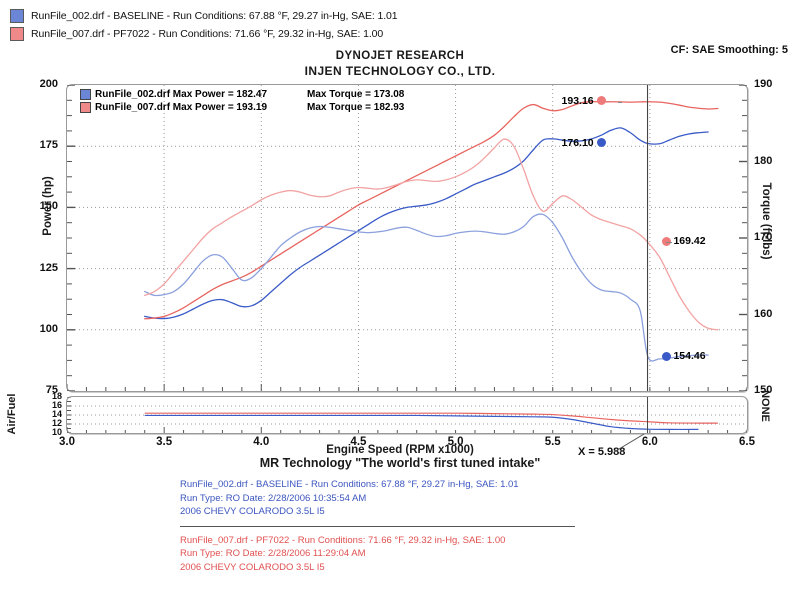 The width and height of the screenshot is (800, 600). What do you see at coordinates (56, 432) in the screenshot?
I see `airfuel-tick-10: 10` at bounding box center [56, 432].